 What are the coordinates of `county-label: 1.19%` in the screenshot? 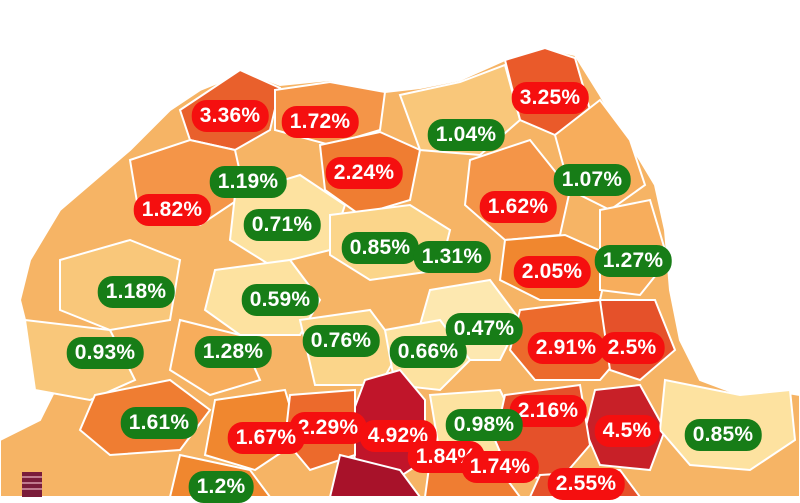 It's located at (248, 182).